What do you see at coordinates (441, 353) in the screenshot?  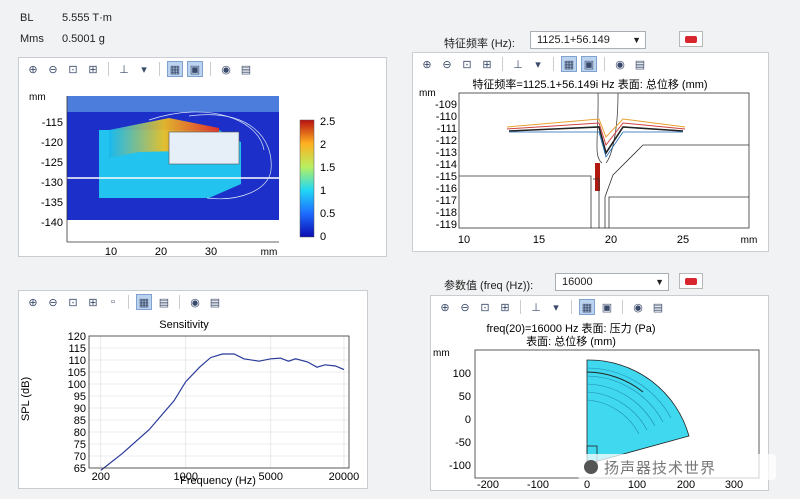 I see `pressure-unit-label: mm` at bounding box center [441, 353].